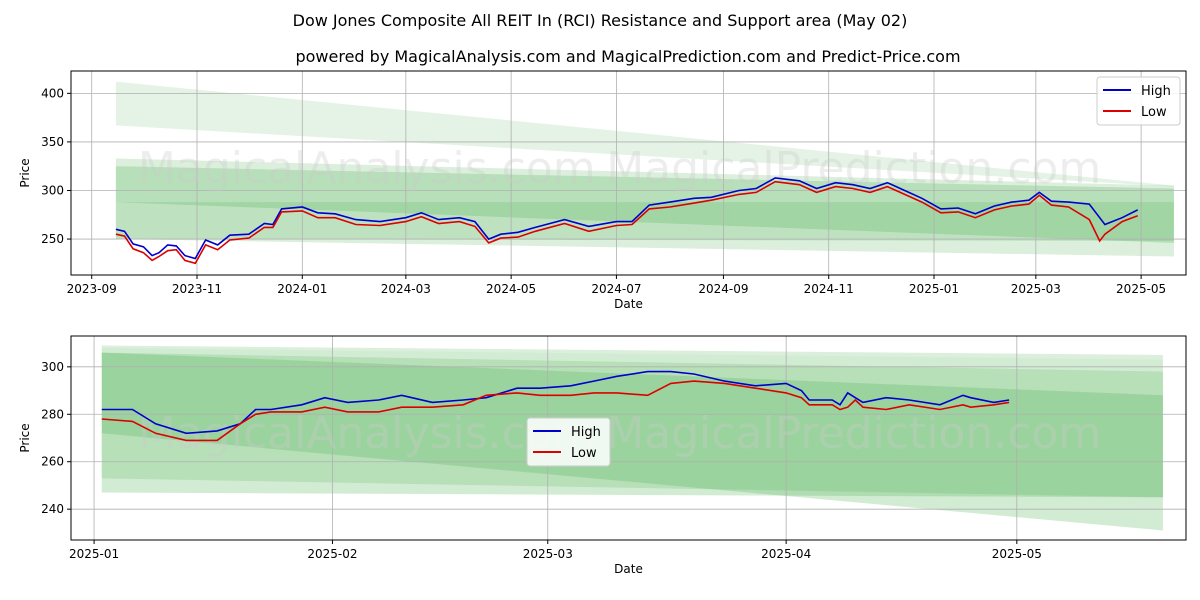 This screenshot has height=600, width=1200. Describe the element at coordinates (786, 554) in the screenshot. I see `x-tick-label: 2025-04` at that location.